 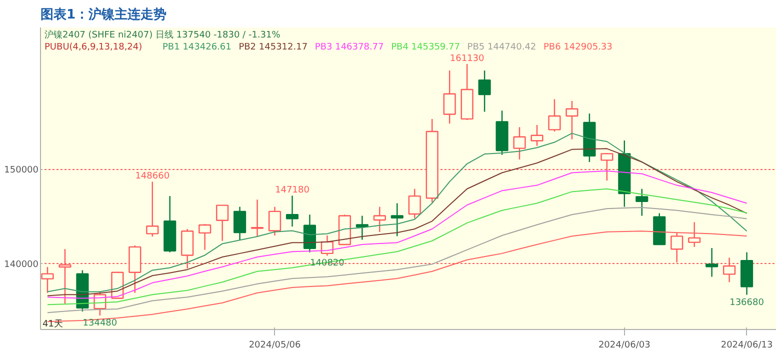 What do you see at coordinates (425, 47) in the screenshot?
I see `text: PB4 145359.77` at bounding box center [425, 47].